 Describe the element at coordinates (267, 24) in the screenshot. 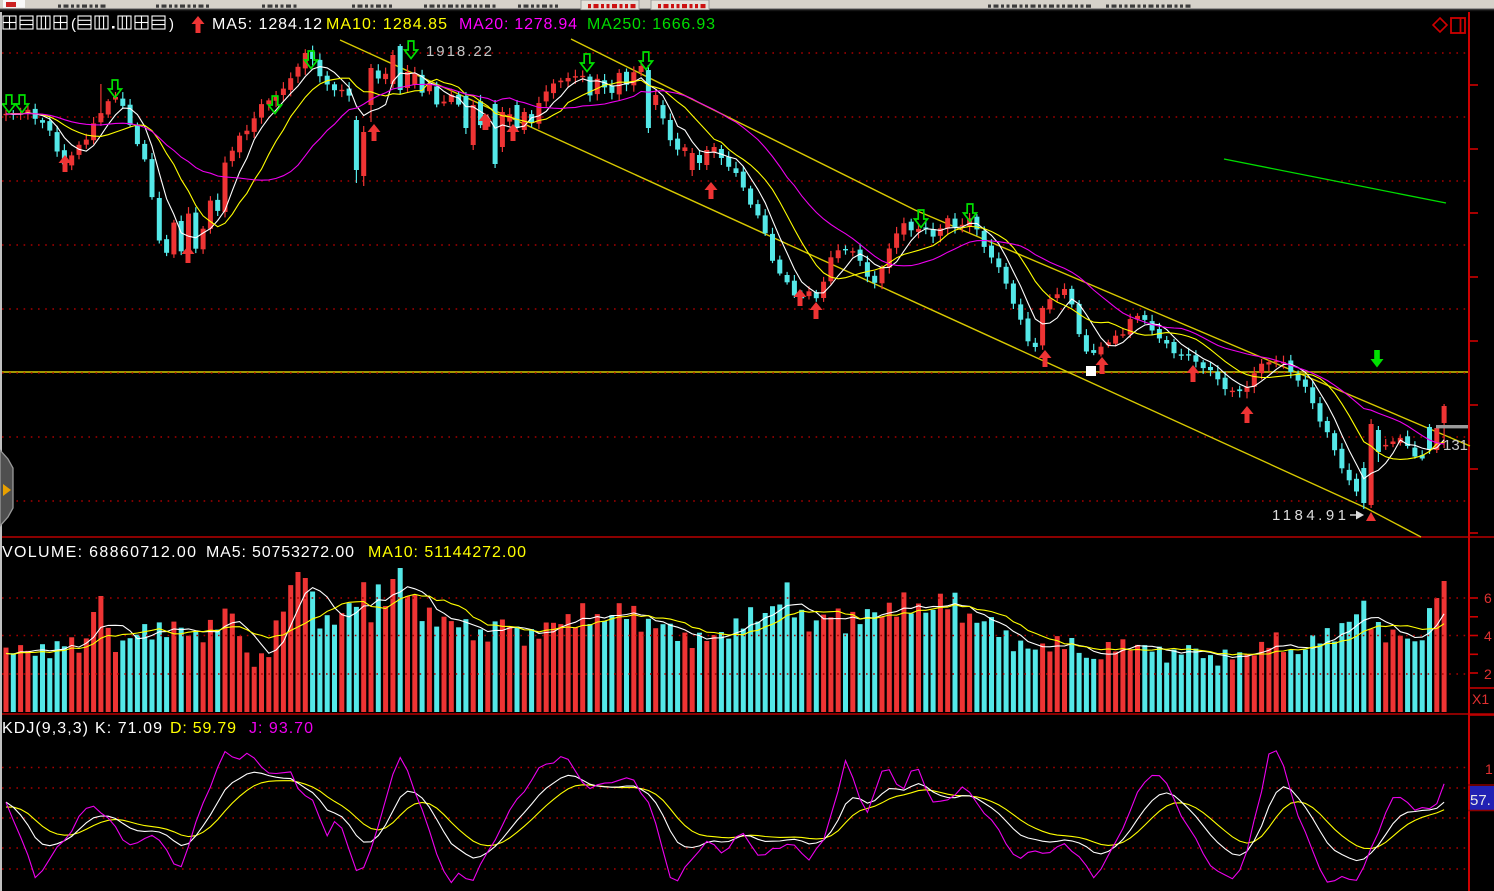

I see `svg-text: MA5: 1284.12` at that location.